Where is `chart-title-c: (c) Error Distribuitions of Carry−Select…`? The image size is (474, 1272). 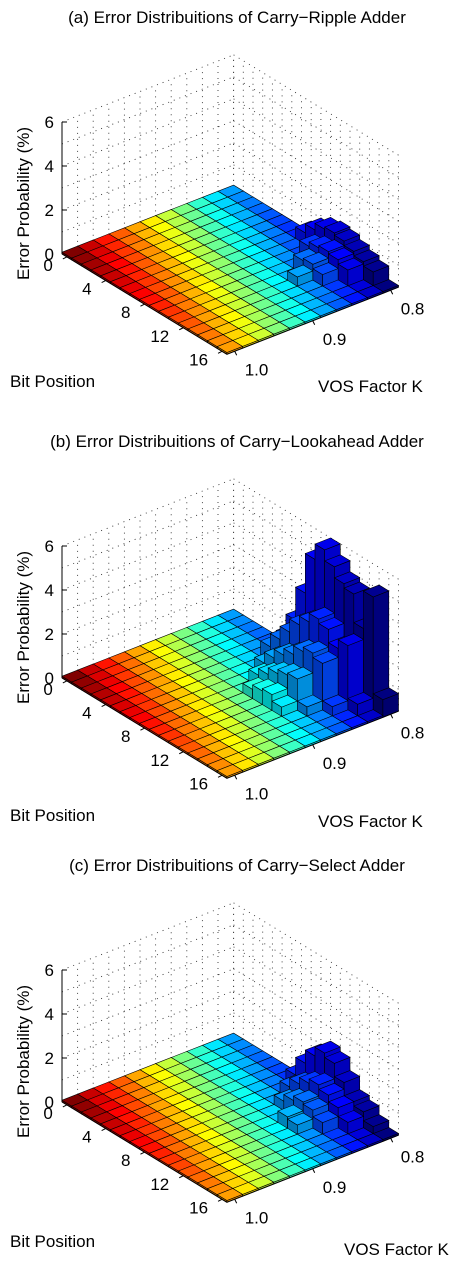 chart-title-c: (c) Error Distribuitions of Carry−Select… is located at coordinates (237, 865).